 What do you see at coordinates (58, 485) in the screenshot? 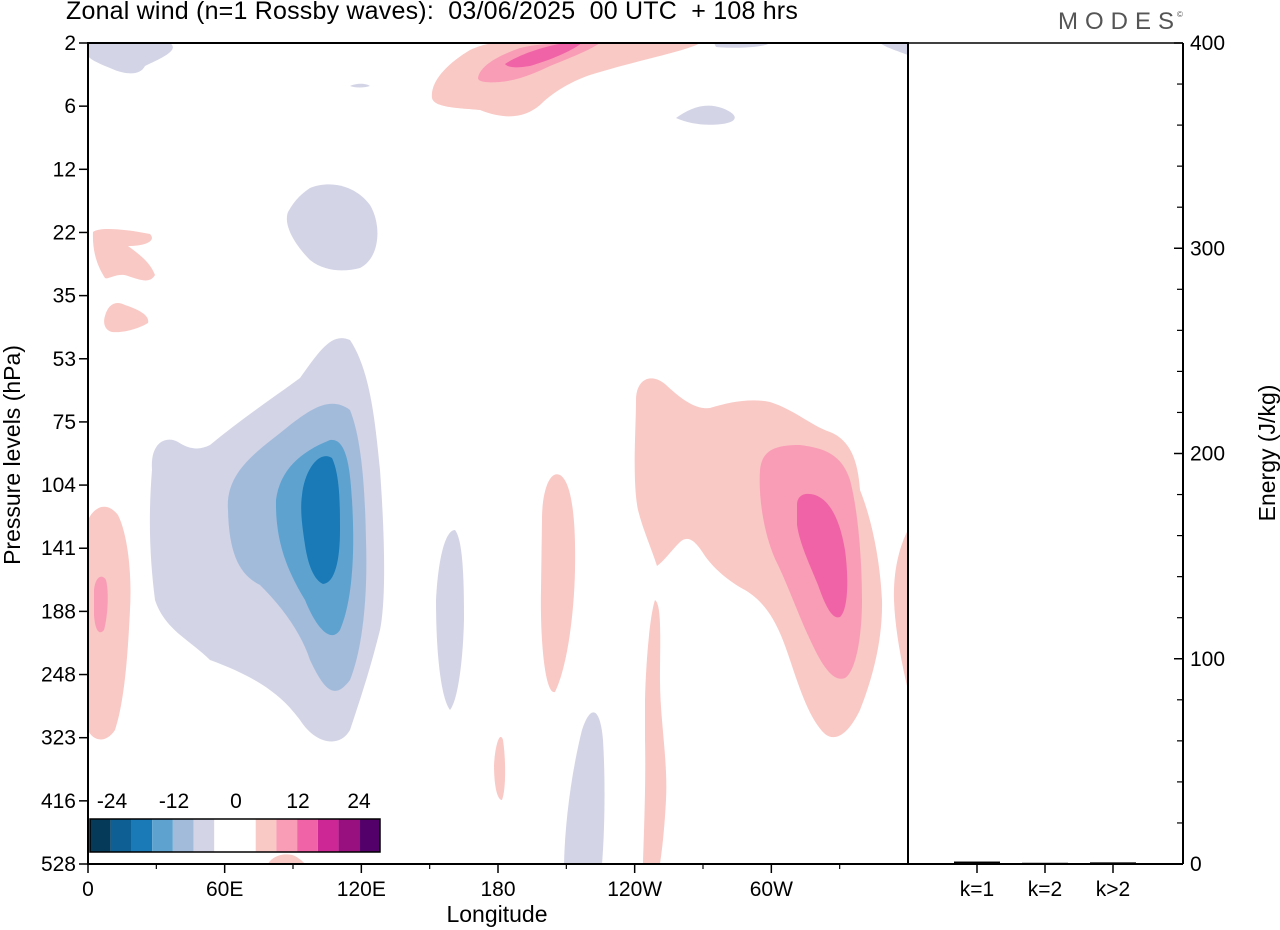
I see `y-tick-label: 104` at bounding box center [58, 485].